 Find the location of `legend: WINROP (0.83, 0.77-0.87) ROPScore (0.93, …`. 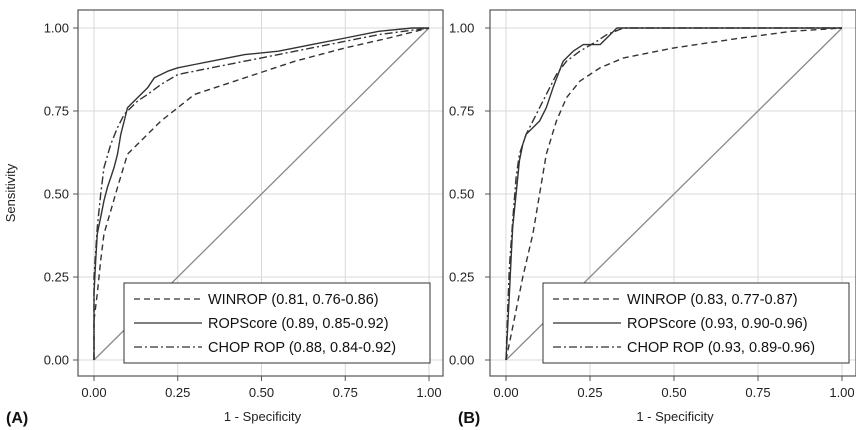

legend: WINROP (0.83, 0.77-0.87) ROPScore (0.93, … is located at coordinates (696, 323).